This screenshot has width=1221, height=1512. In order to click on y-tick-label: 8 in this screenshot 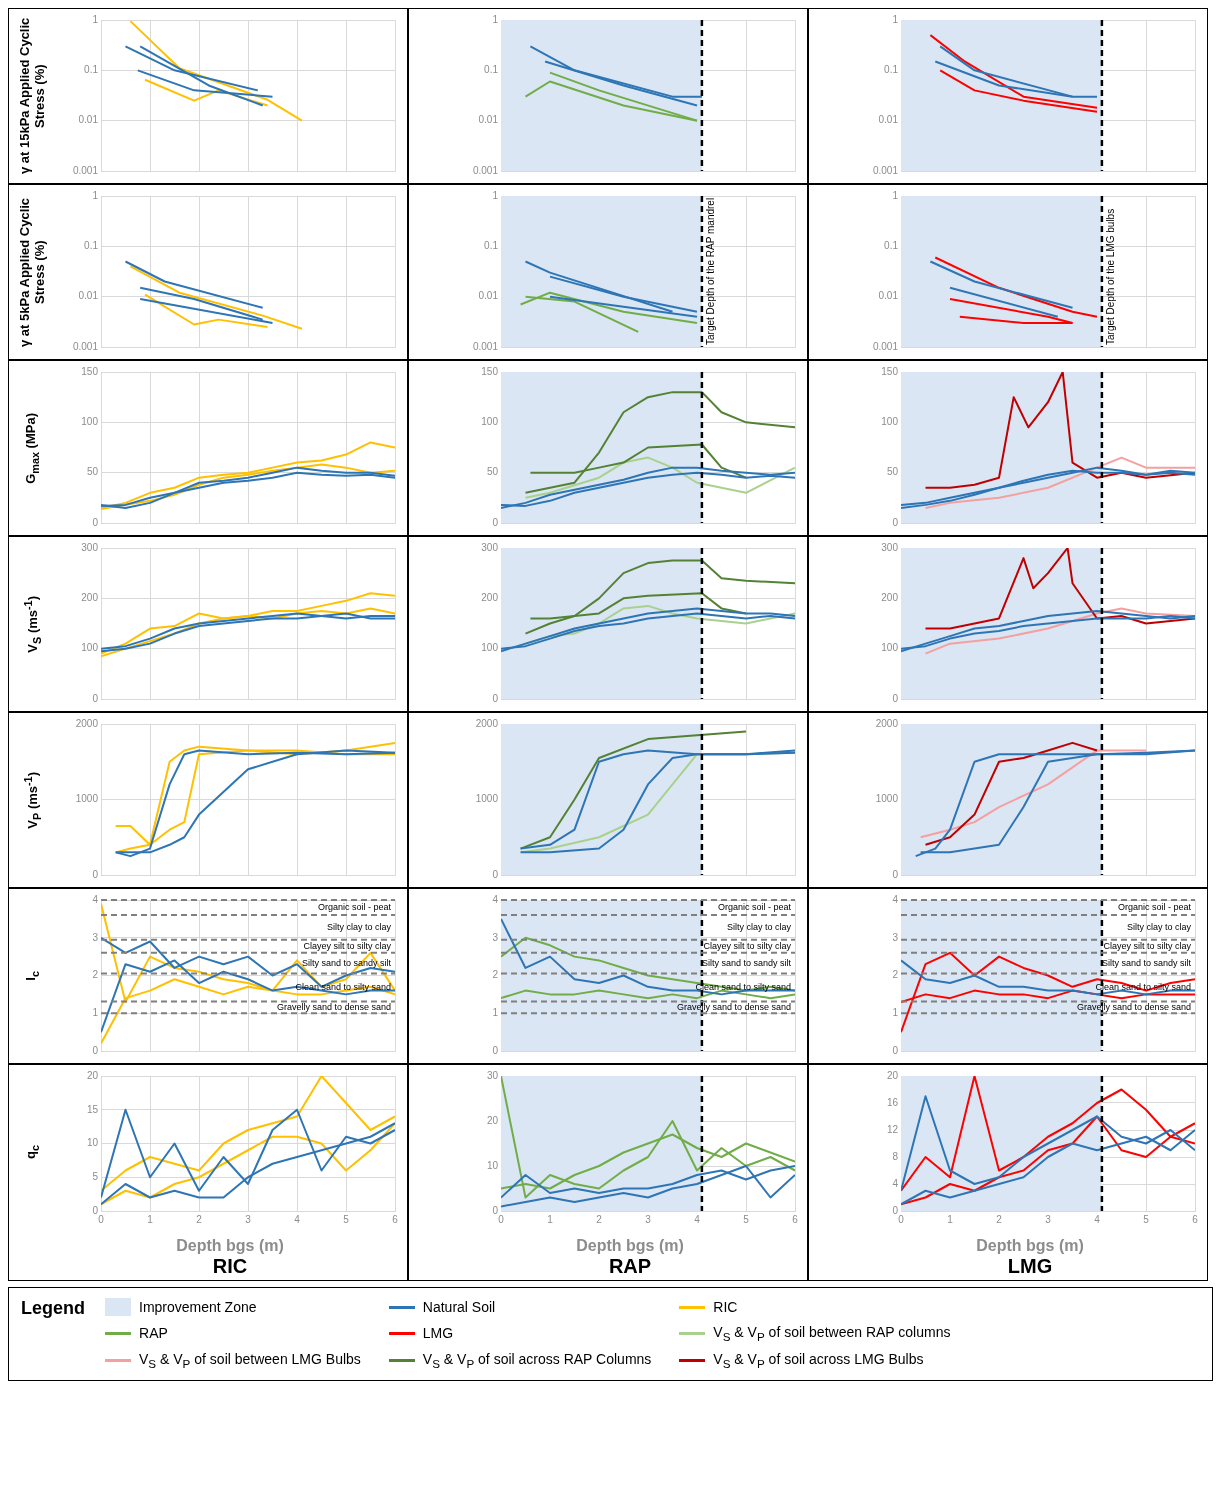, I will do `click(895, 1156)`.